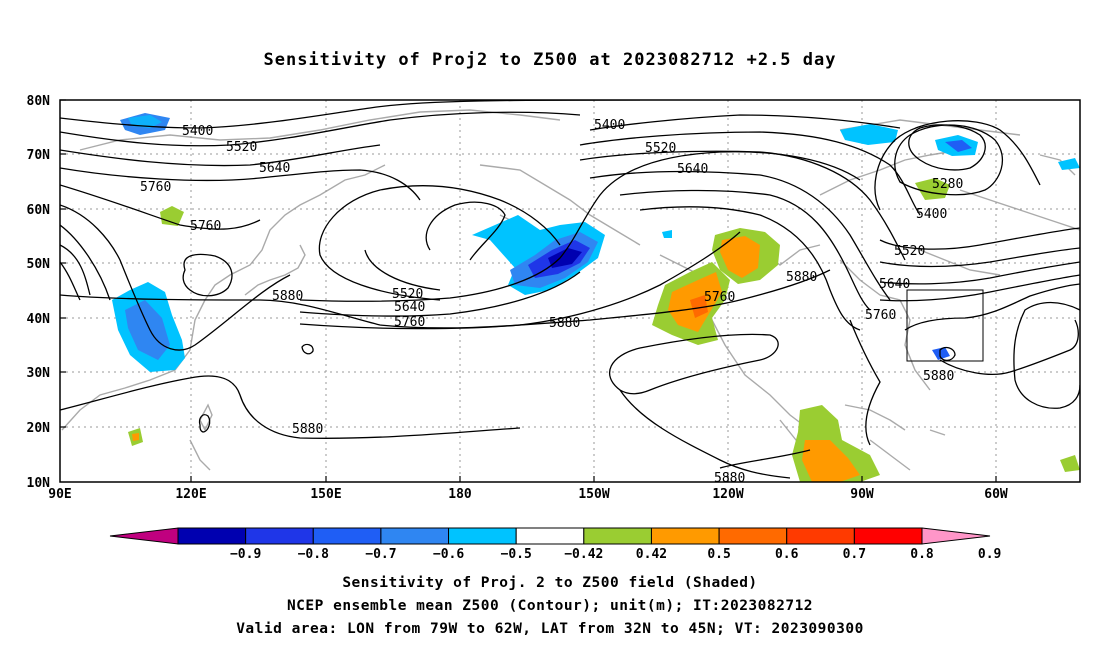 This screenshot has height=650, width=1100. I want to click on colorbar-label: 0.42, so click(651, 554).